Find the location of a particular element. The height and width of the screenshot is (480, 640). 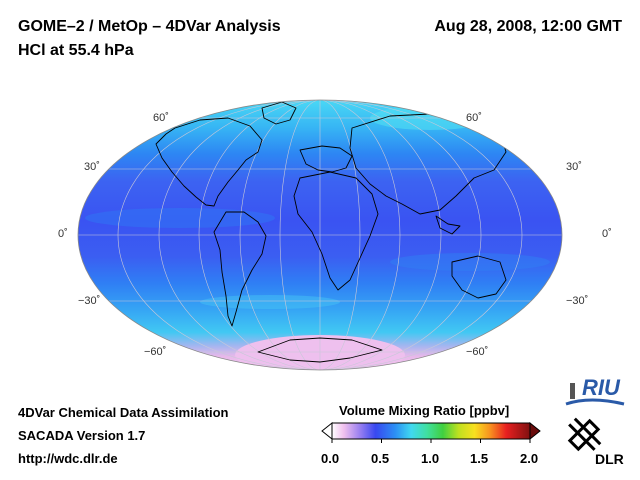

colorbar-title: Volume Mixing Ratio [ppbv] is located at coordinates (424, 410).